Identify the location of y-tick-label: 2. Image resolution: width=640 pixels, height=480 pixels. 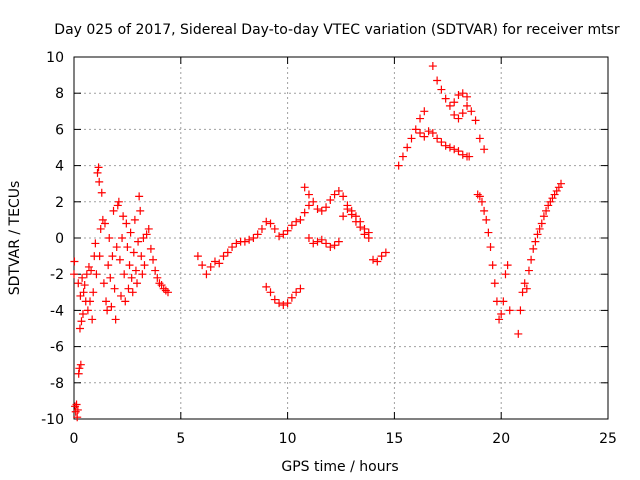
(59, 203).